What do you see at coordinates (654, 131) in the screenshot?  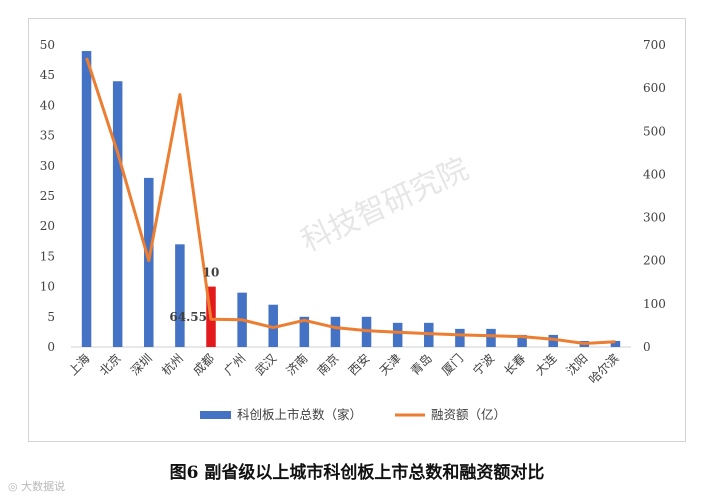 I see `right-tick-label: 500` at bounding box center [654, 131].